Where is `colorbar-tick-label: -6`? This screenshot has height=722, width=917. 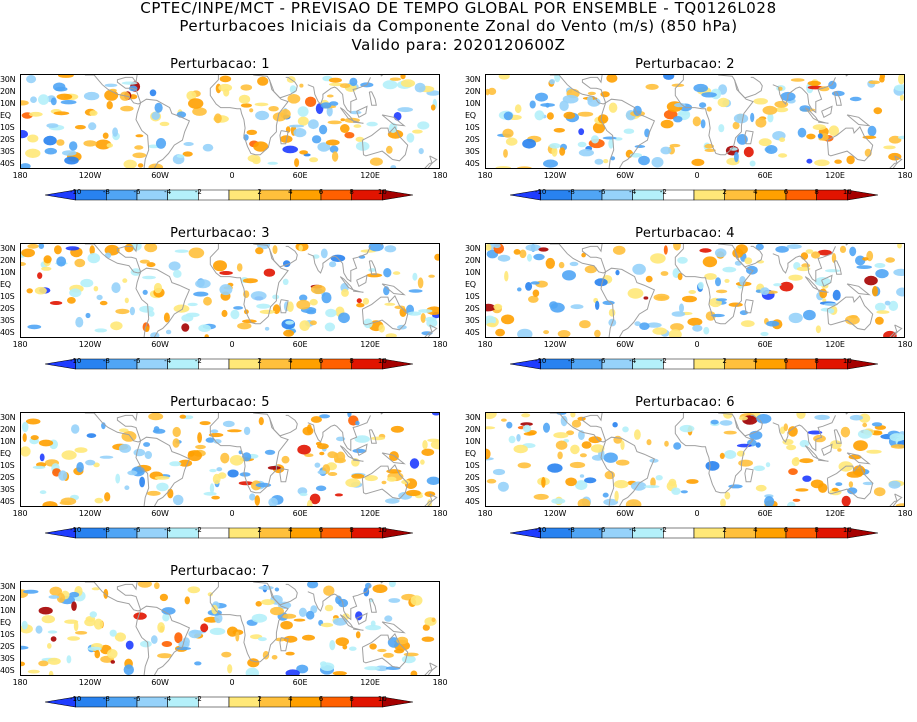
colorbar-tick-label: -6 is located at coordinates (137, 192).